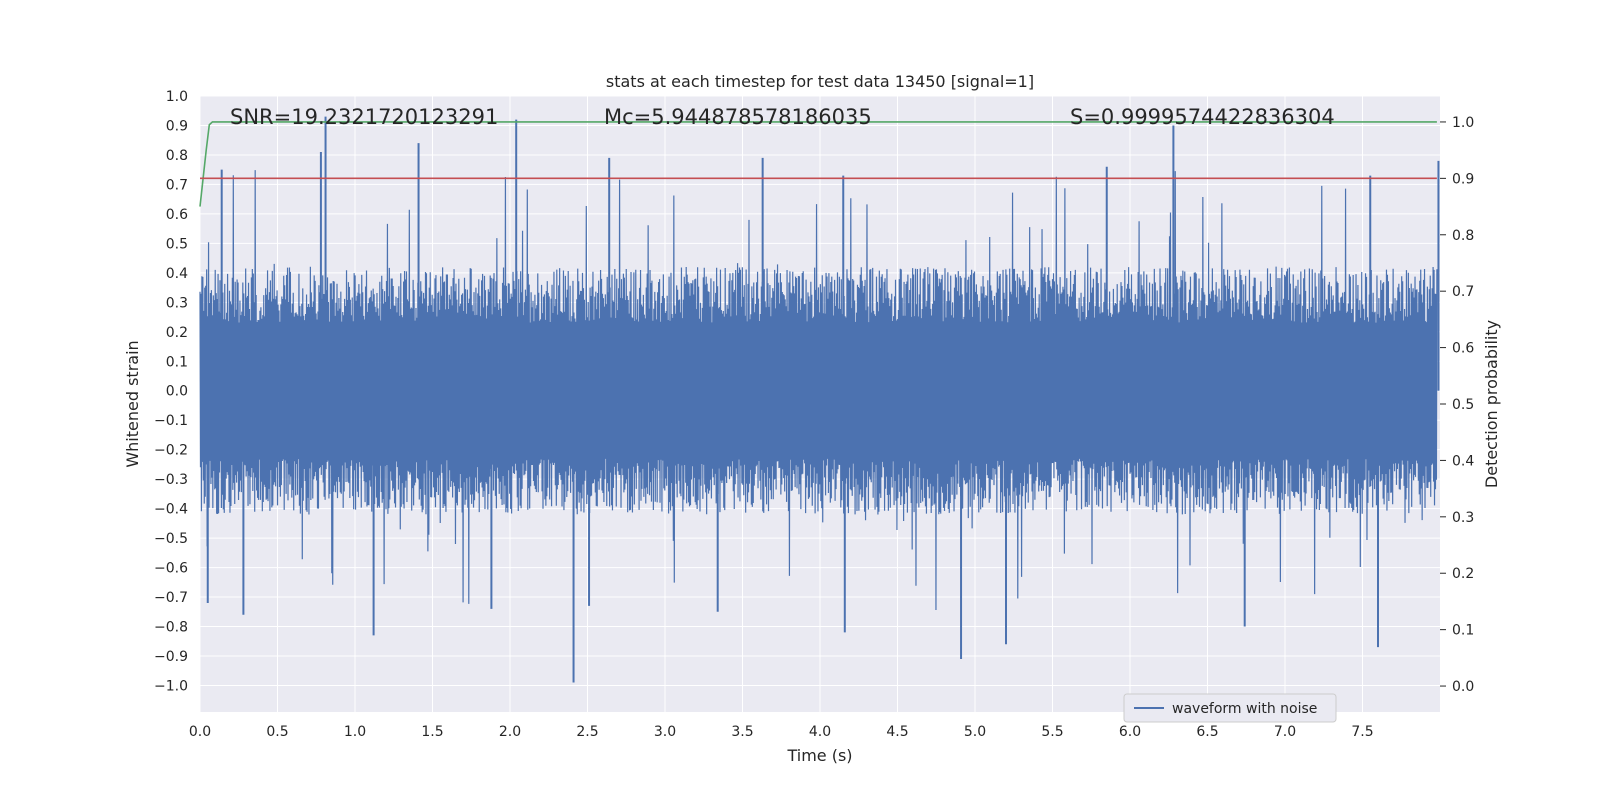 The width and height of the screenshot is (1600, 800). I want to click on y-tick-label: 0.1, so click(177, 362).